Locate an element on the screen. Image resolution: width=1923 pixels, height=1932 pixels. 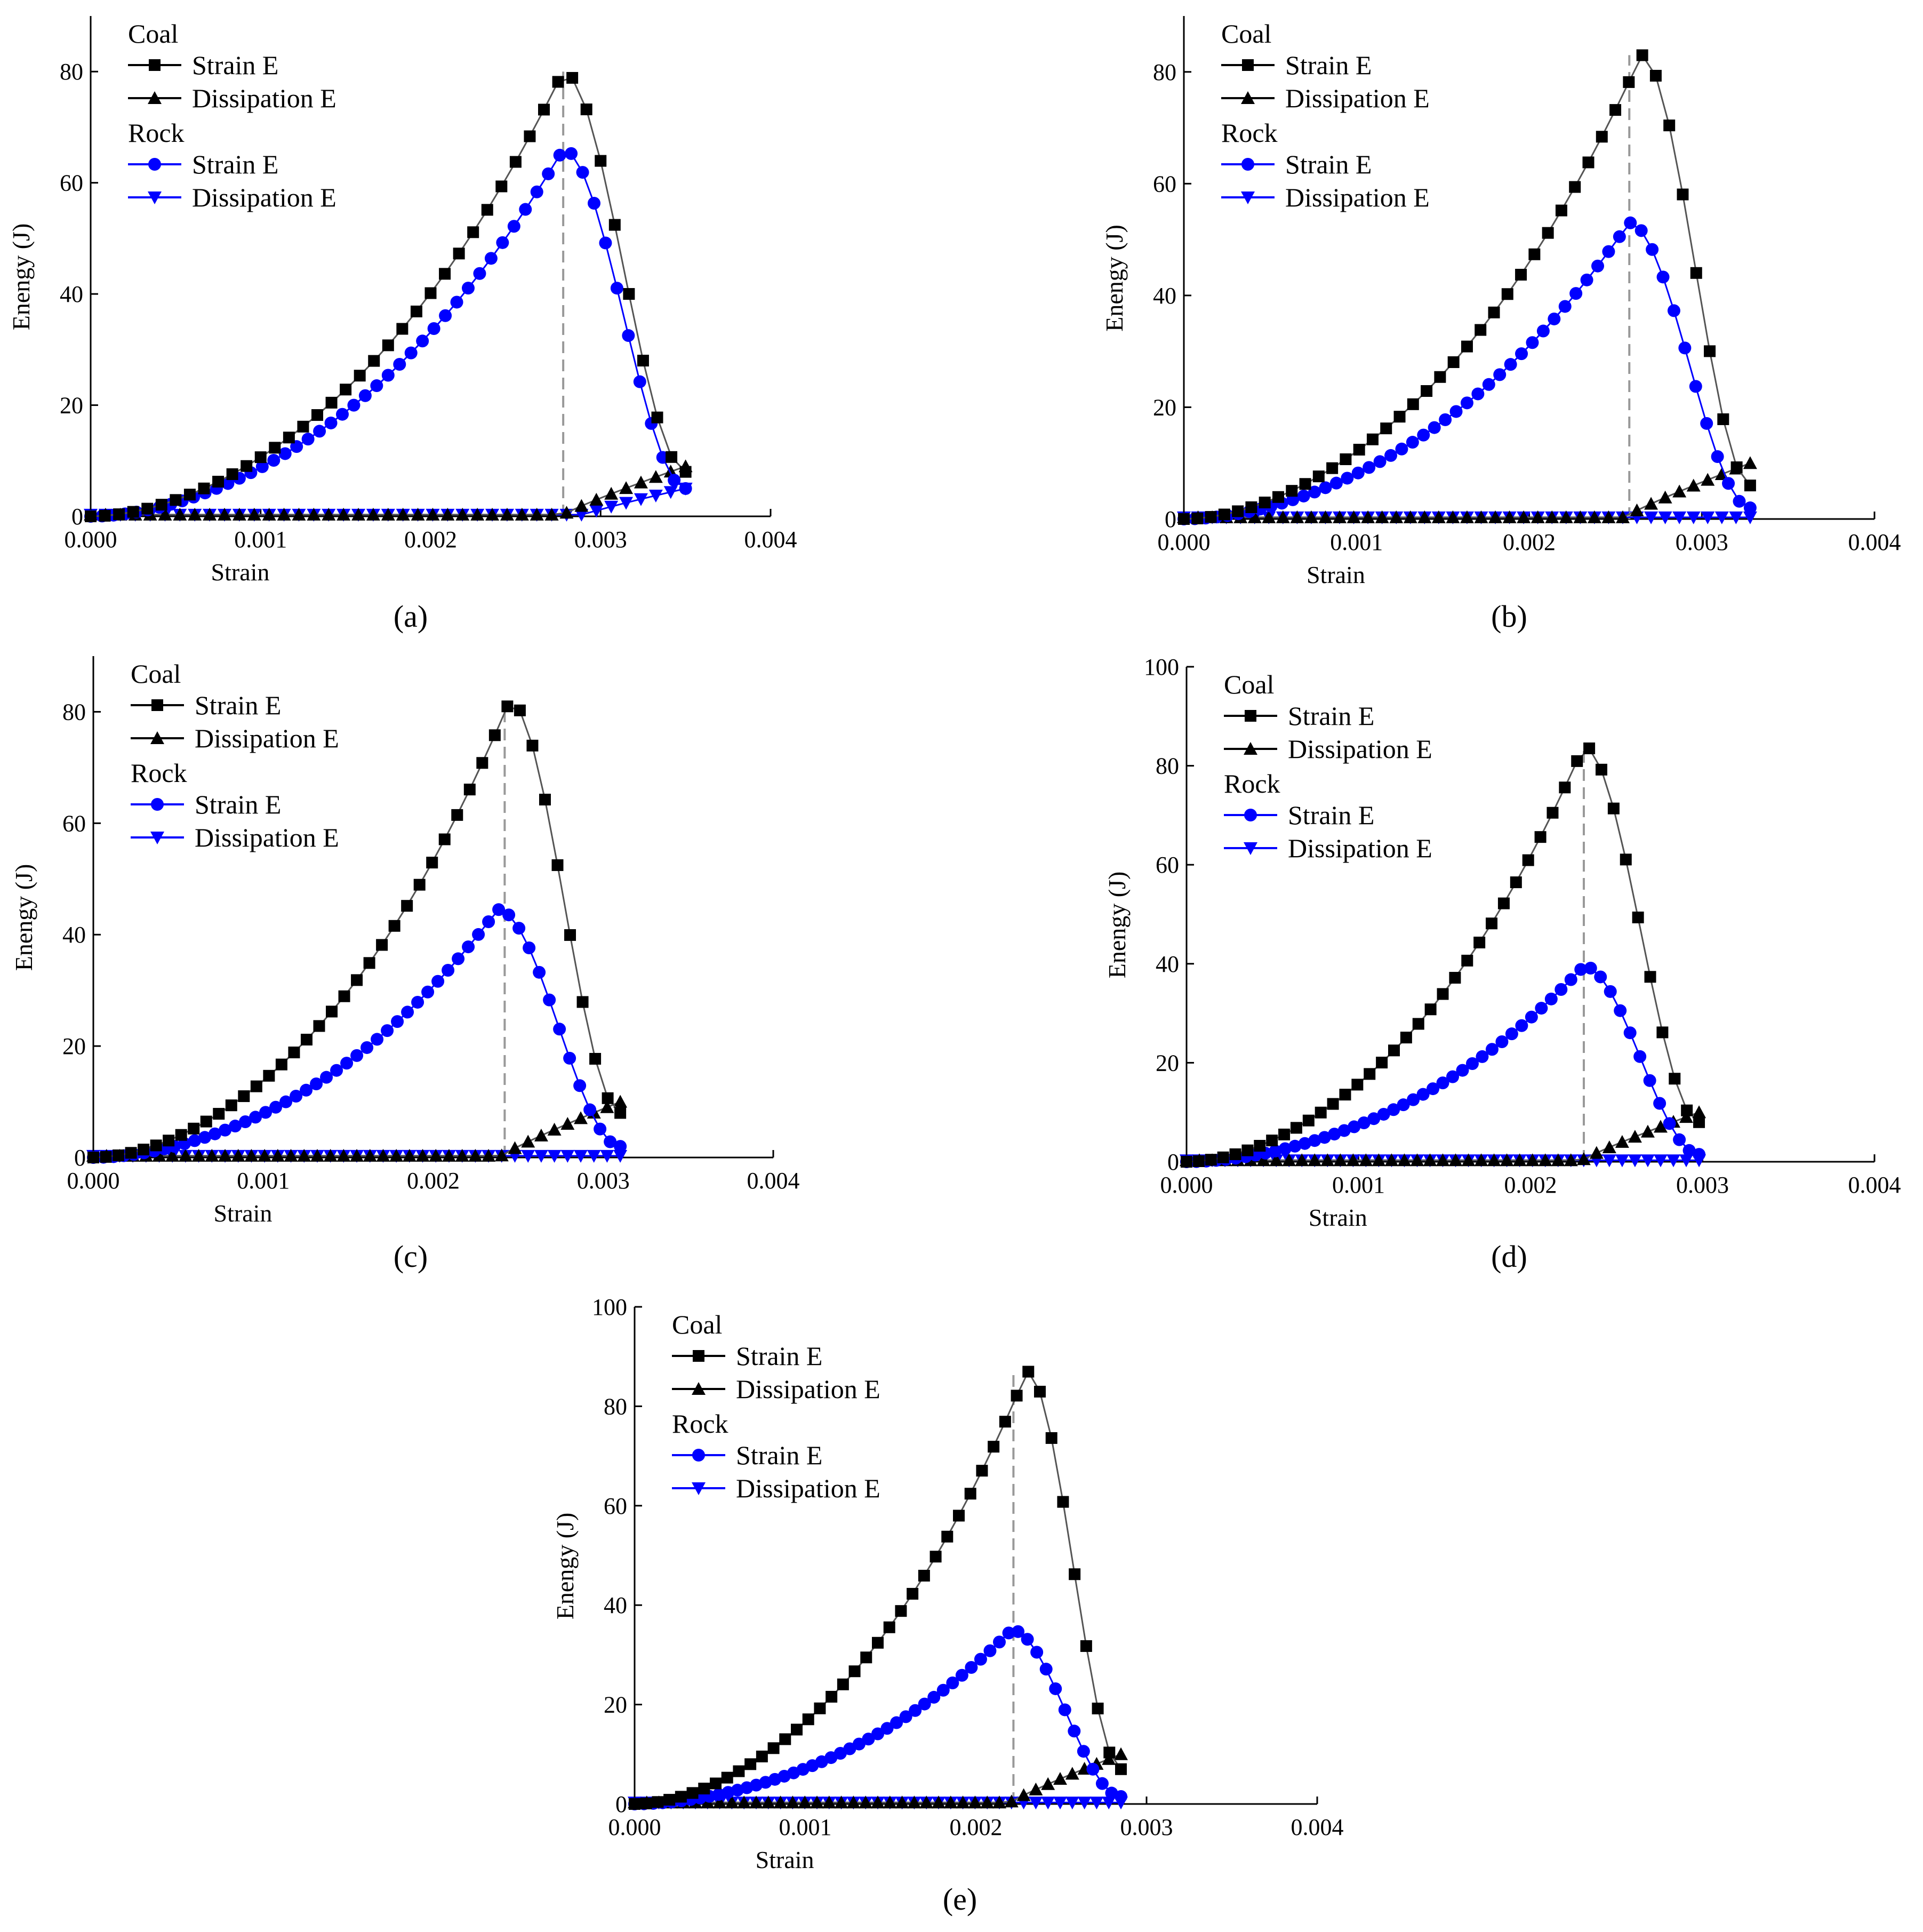
legend-group-title: Coal is located at coordinates (156, 674).